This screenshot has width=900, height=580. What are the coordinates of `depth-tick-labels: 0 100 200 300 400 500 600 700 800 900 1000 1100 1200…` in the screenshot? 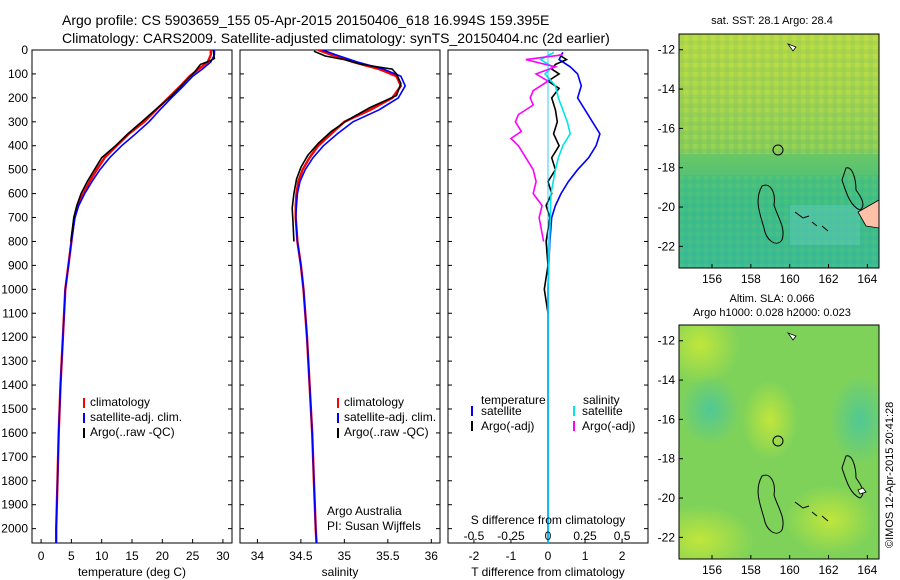 It's located at (14, 289).